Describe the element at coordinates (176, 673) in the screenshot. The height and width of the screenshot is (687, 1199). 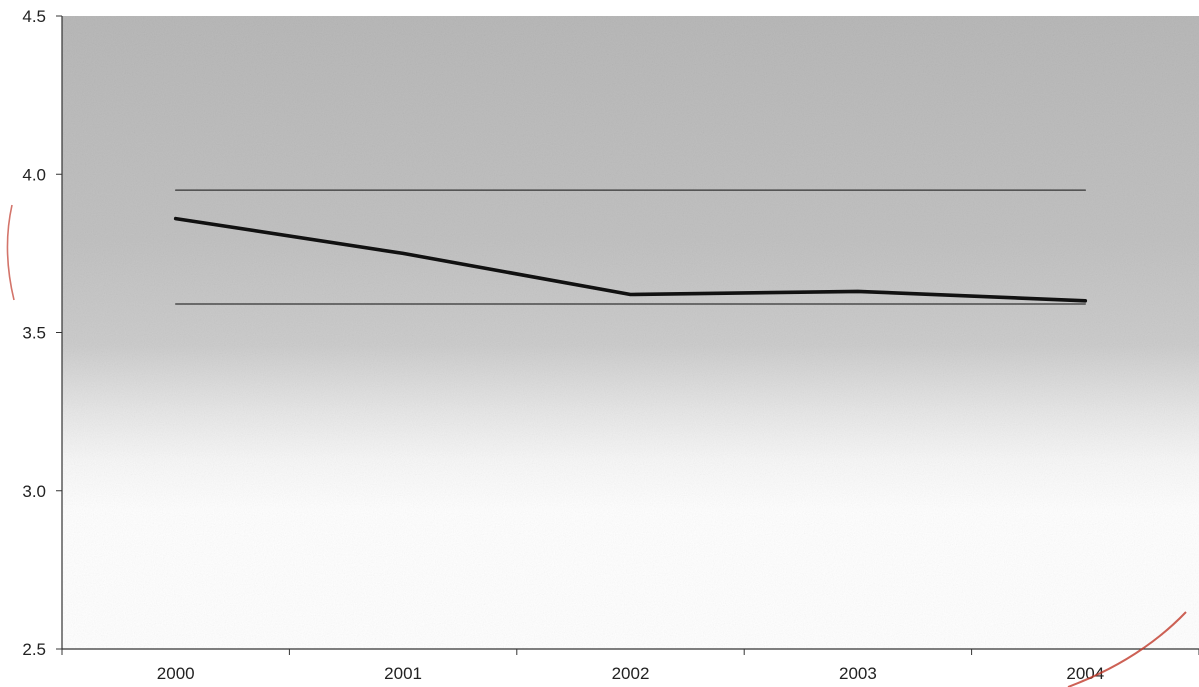
I see `x-tick-label: 2000` at that location.